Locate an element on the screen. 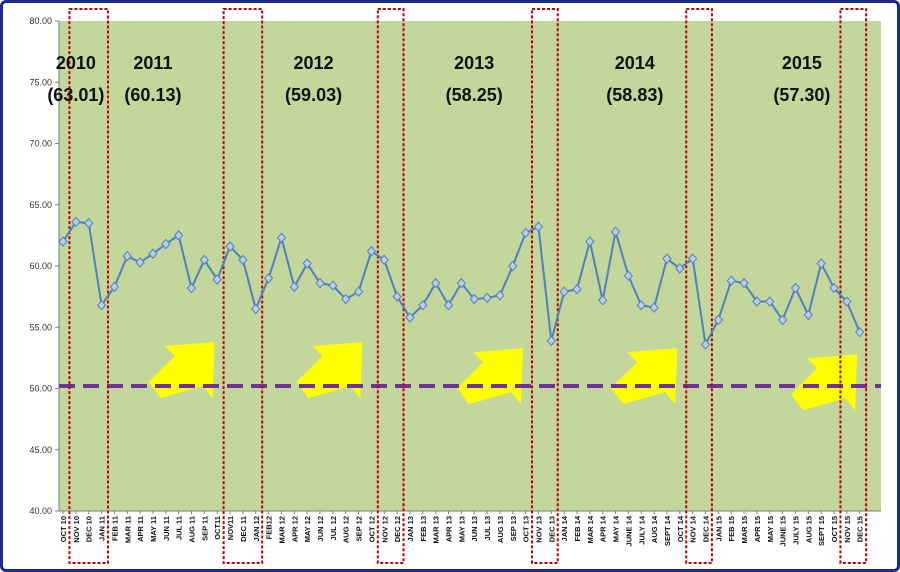 This screenshot has width=900, height=572. y-tick-label: 65.00 is located at coordinates (40, 205).